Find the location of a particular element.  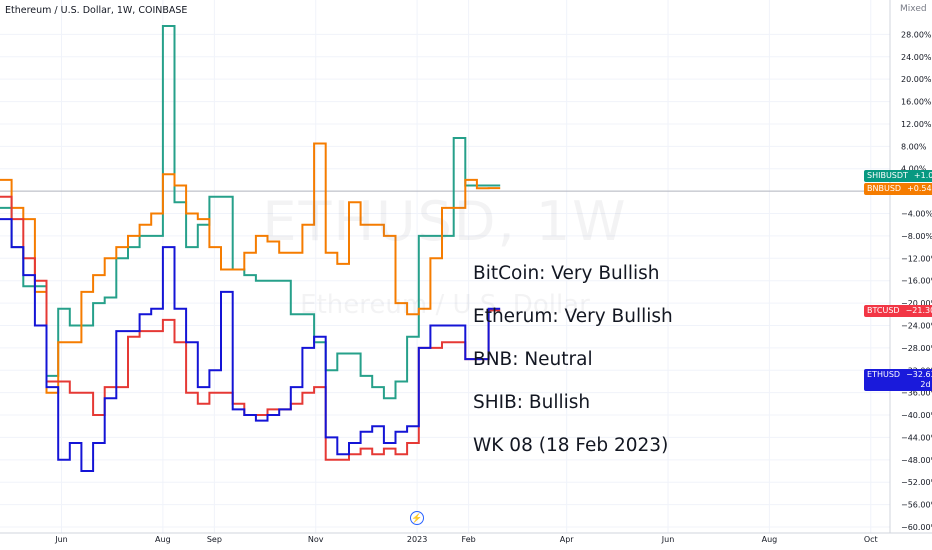

price-tag-countdown: 2d 1h is located at coordinates (926, 384).